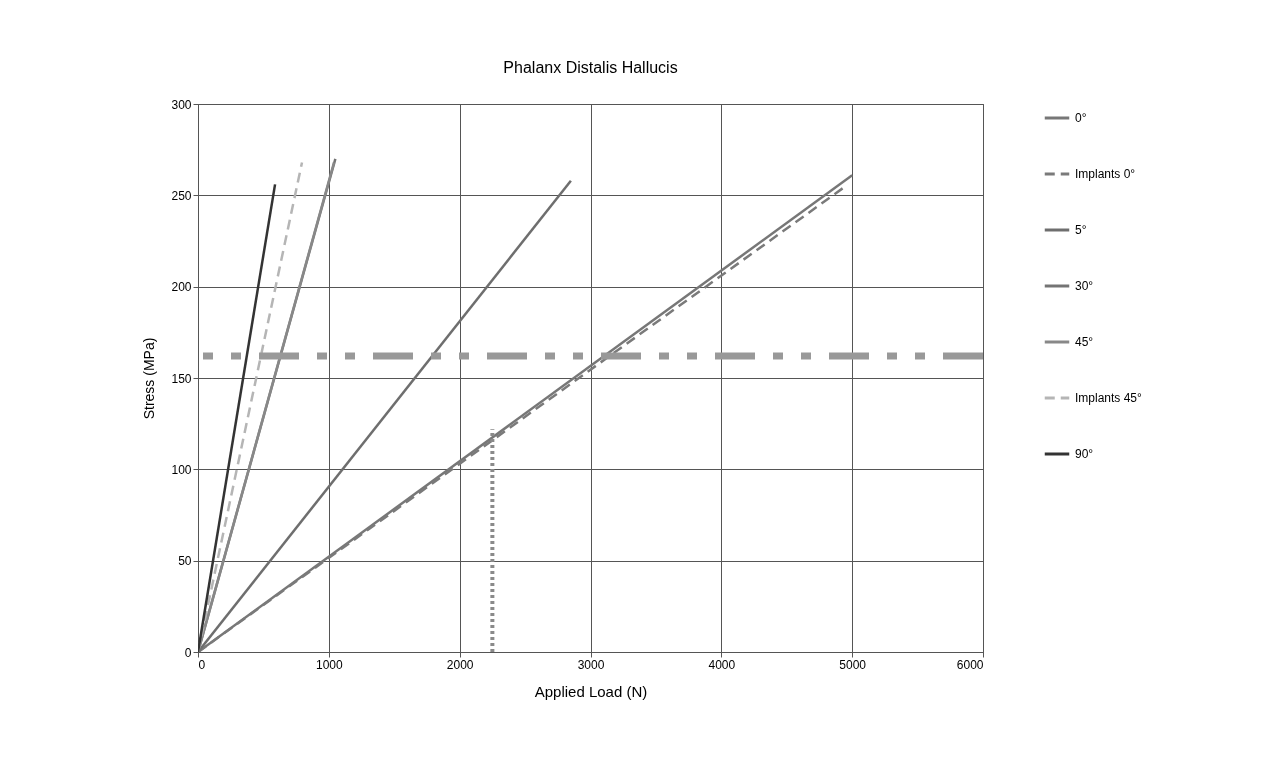  I want to click on x-tick-label: 2000, so click(460, 664).